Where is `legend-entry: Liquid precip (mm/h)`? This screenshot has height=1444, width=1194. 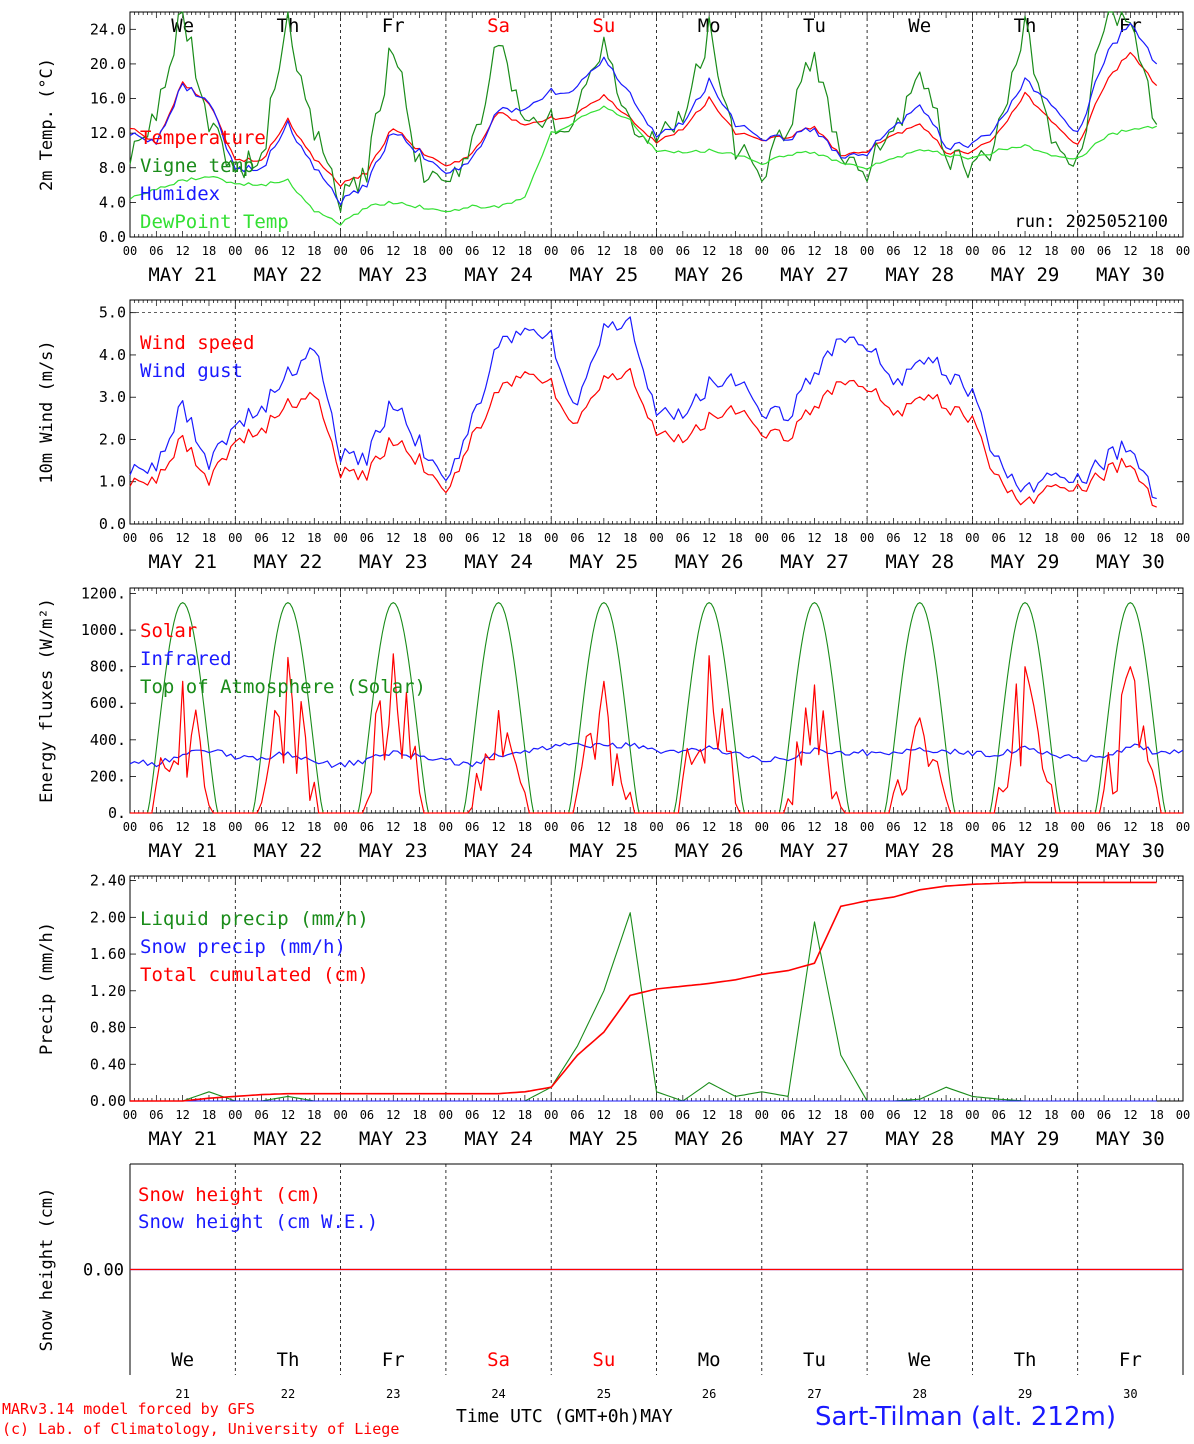
legend-entry: Liquid precip (mm/h) is located at coordinates (254, 919).